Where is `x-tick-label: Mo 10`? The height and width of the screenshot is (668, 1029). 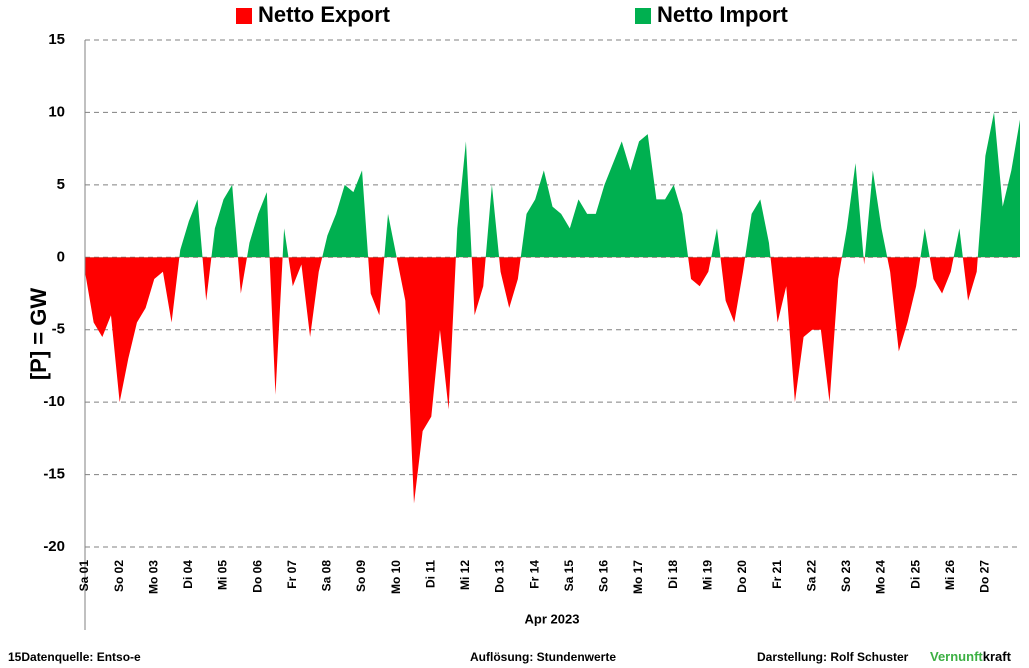 x-tick-label: Mo 10 is located at coordinates (396, 577).